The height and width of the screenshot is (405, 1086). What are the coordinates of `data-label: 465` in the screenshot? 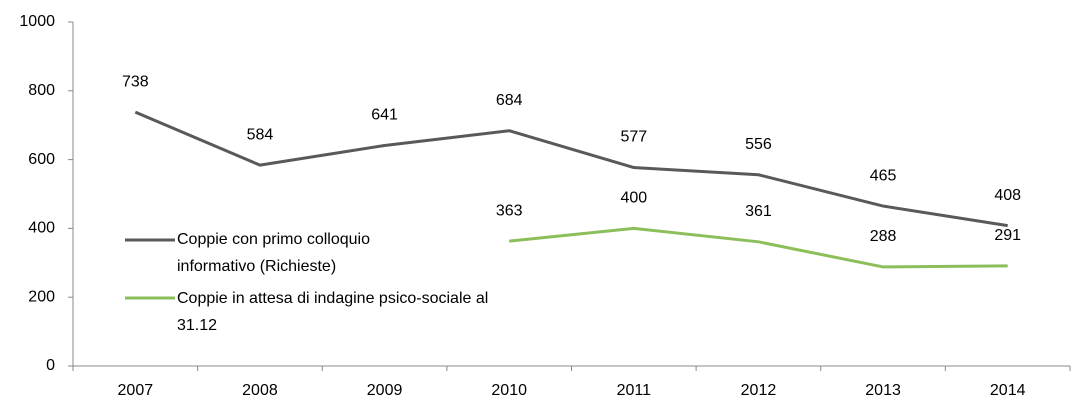 It's located at (883, 175).